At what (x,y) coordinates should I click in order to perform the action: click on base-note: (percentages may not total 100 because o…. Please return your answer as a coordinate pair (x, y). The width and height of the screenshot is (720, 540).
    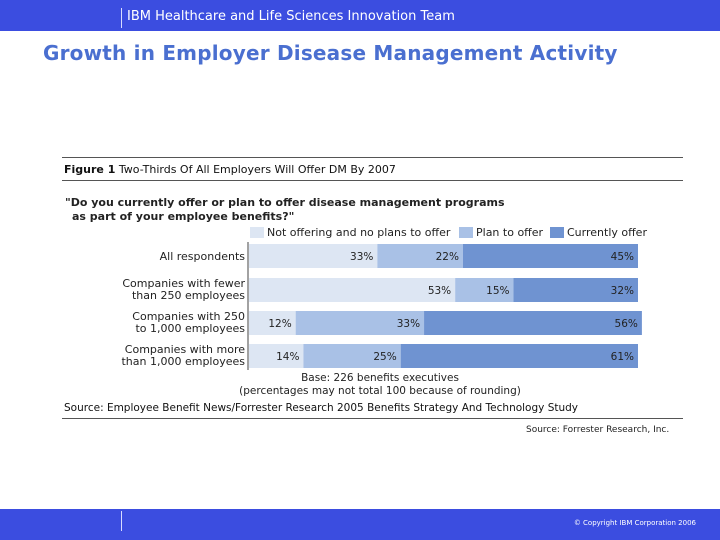
    Looking at the image, I should click on (380, 391).